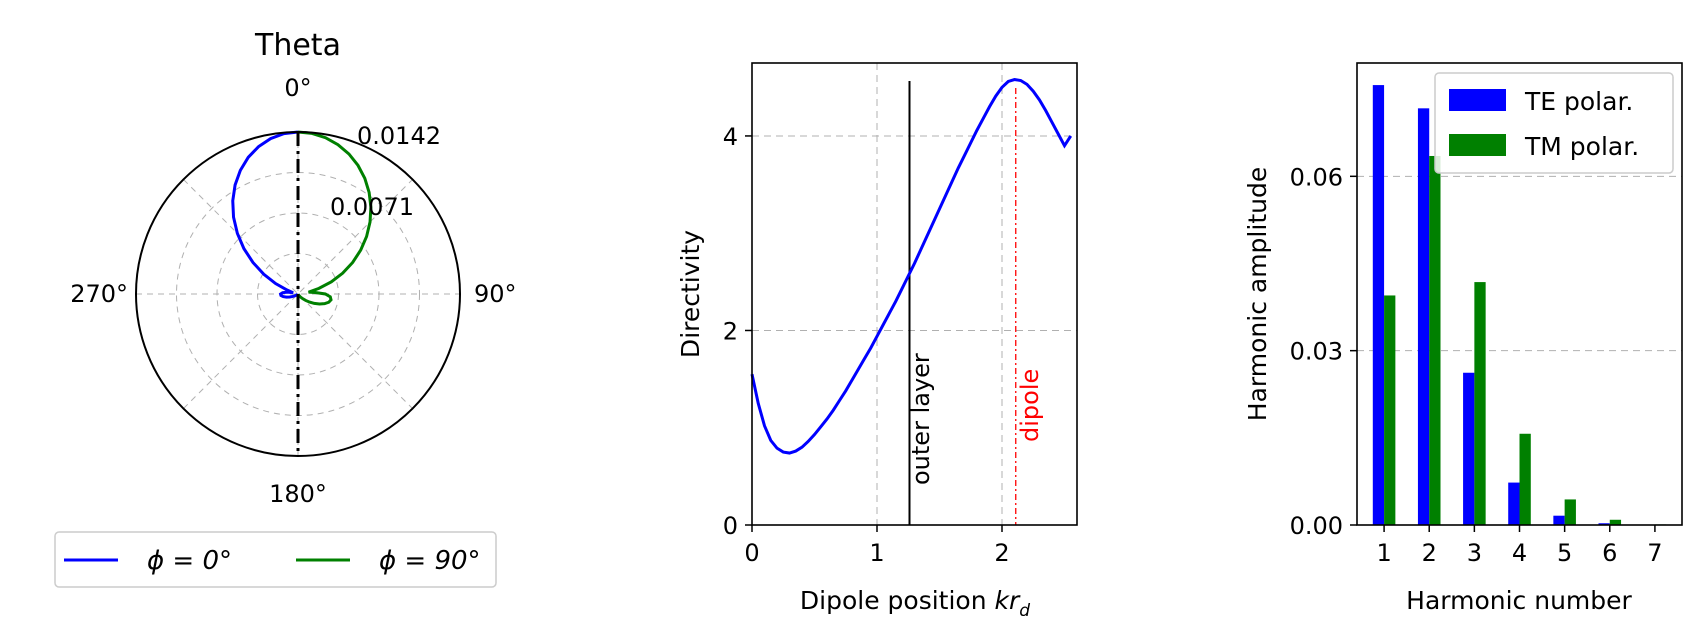 The image size is (1704, 640). I want to click on directivity-xtick-label: 2, so click(1001, 553).